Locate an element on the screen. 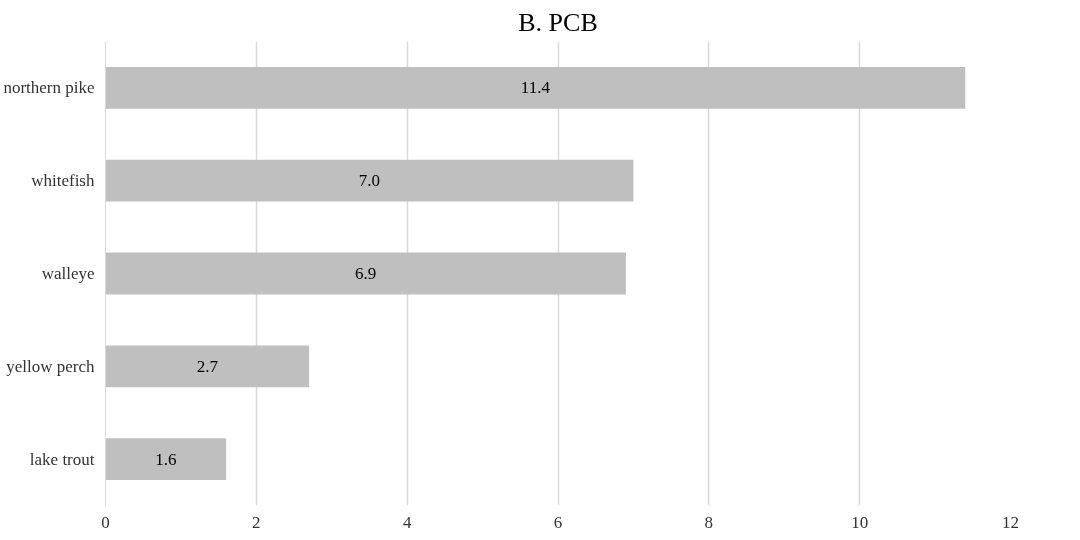  data-label: 7.0 is located at coordinates (369, 181).